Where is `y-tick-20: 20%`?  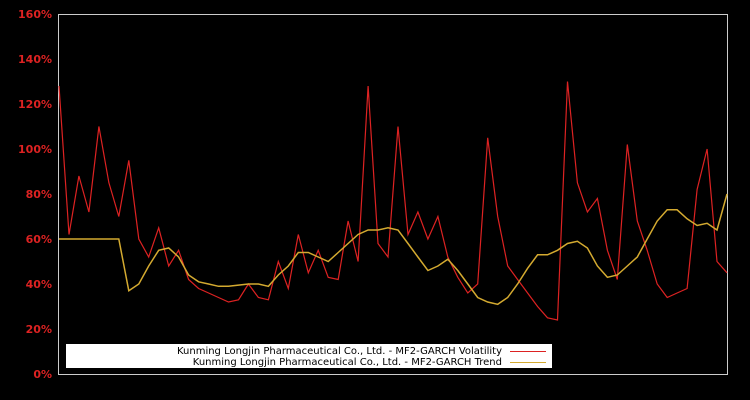 y-tick-20: 20% is located at coordinates (38, 329).